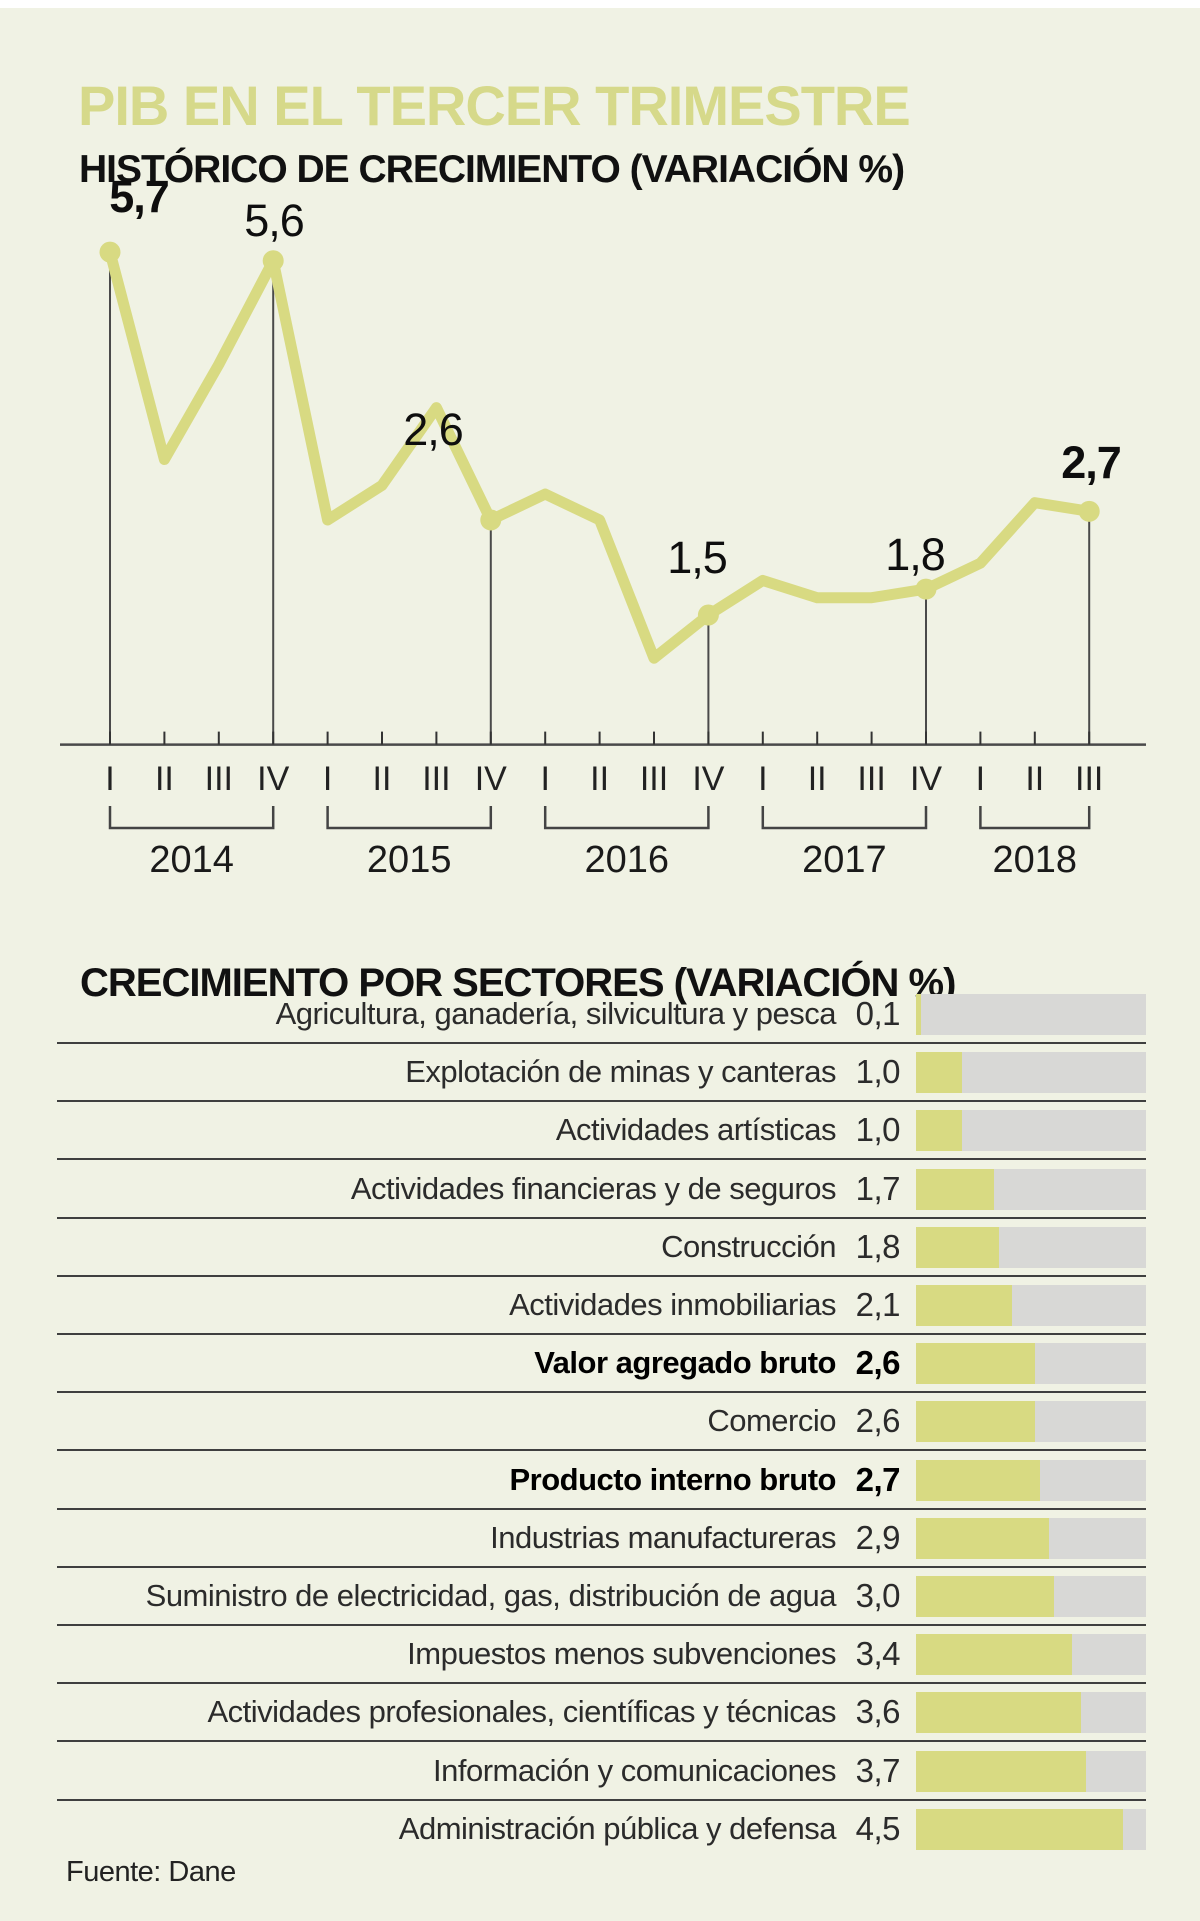 This screenshot has width=1200, height=1921. I want to click on sector-label: Industrias manufactureras, so click(663, 1537).